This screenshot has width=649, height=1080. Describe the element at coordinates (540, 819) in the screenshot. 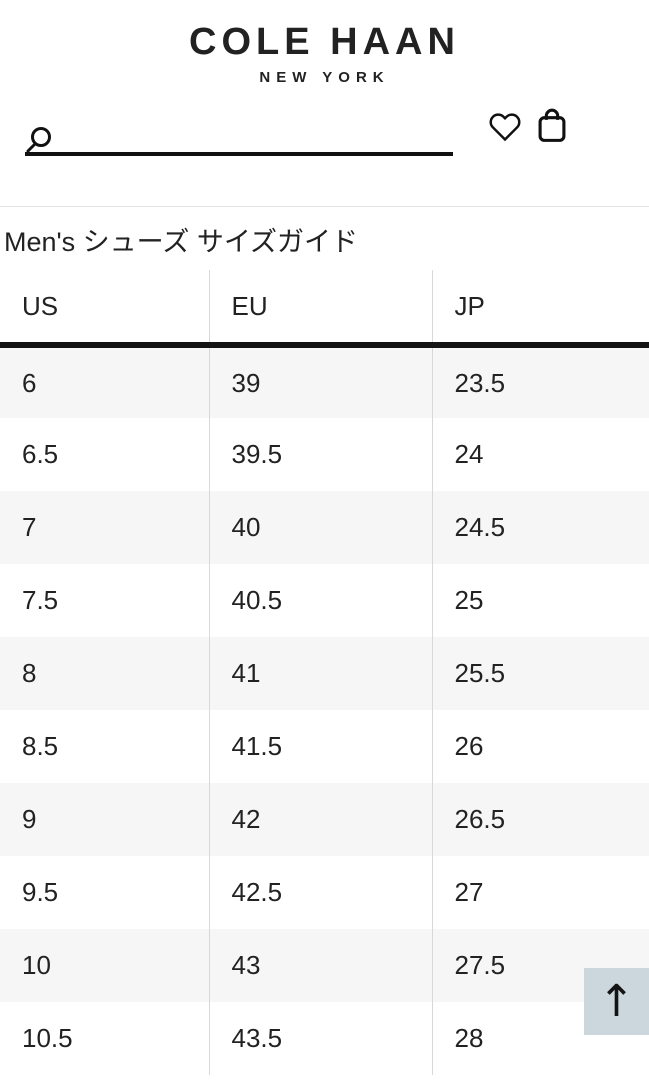

I see `size-cell: 26.5` at that location.